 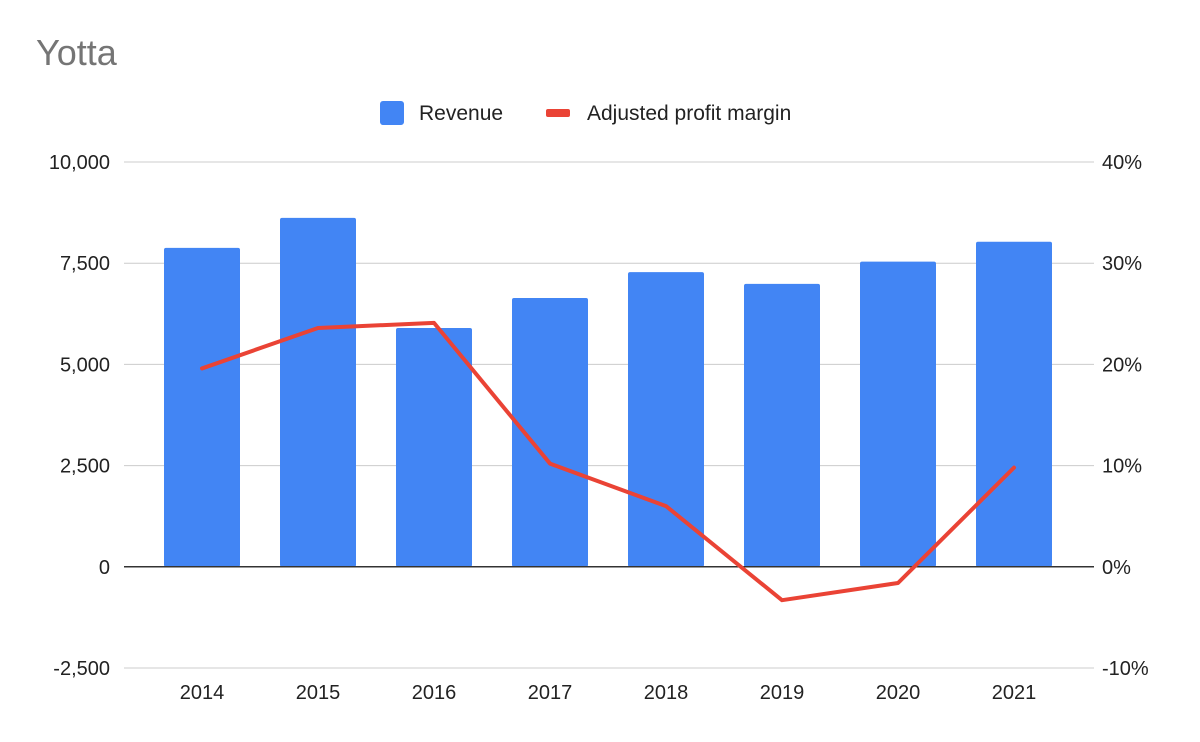 What do you see at coordinates (1014, 693) in the screenshot?
I see `x-tick-label: 2021` at bounding box center [1014, 693].